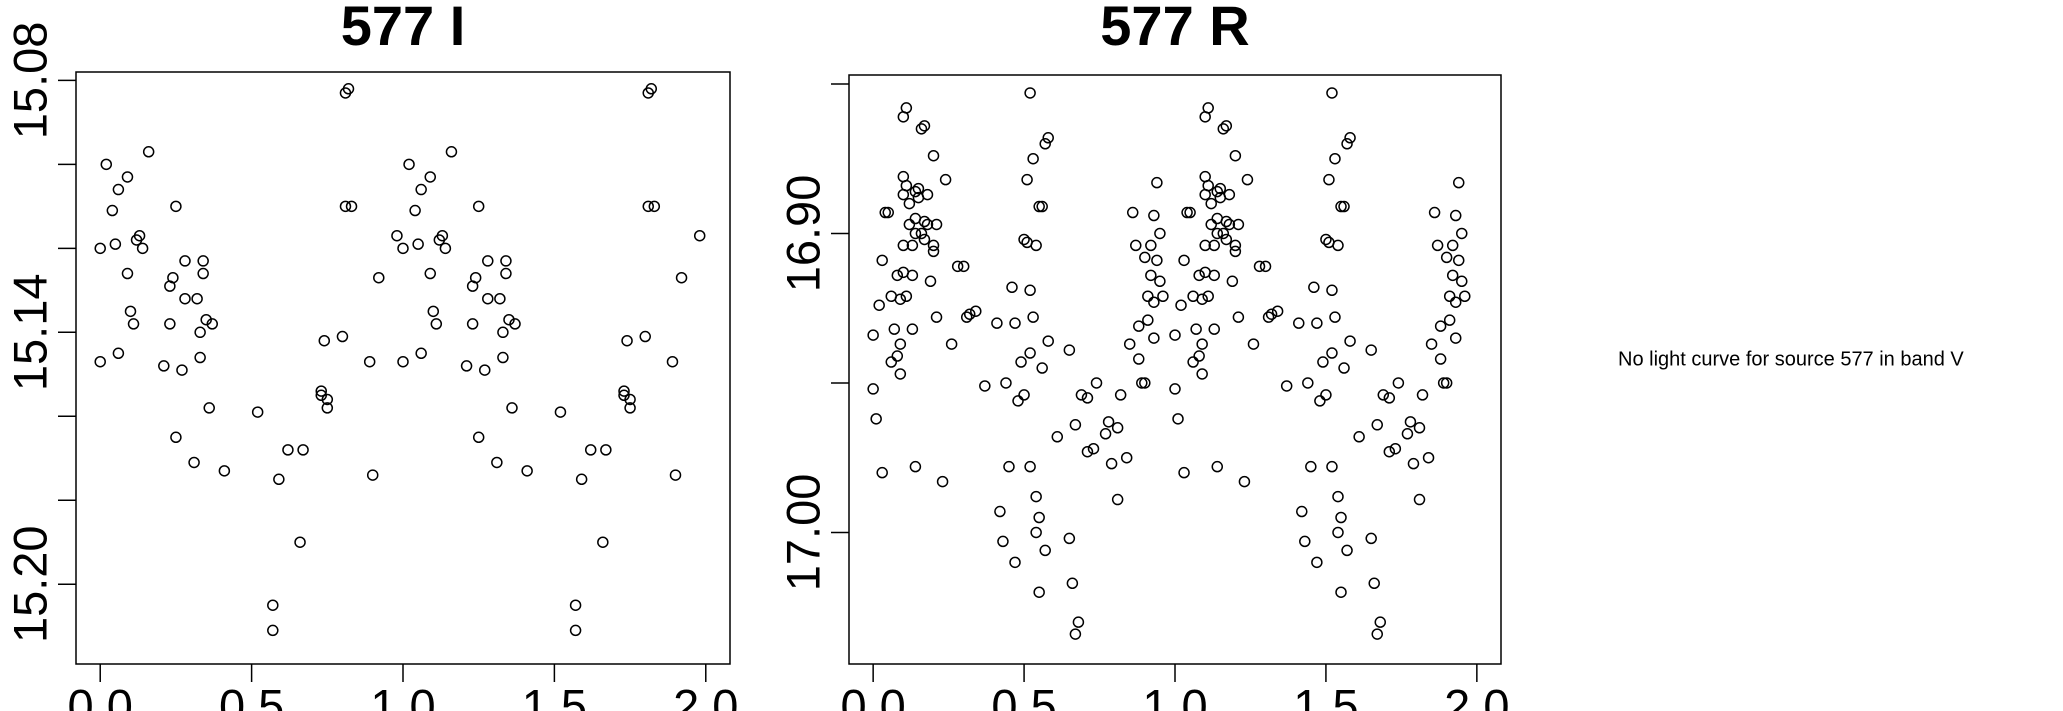 The image size is (2063, 711). I want to click on x-tick-label: 1.5, so click(554, 695).